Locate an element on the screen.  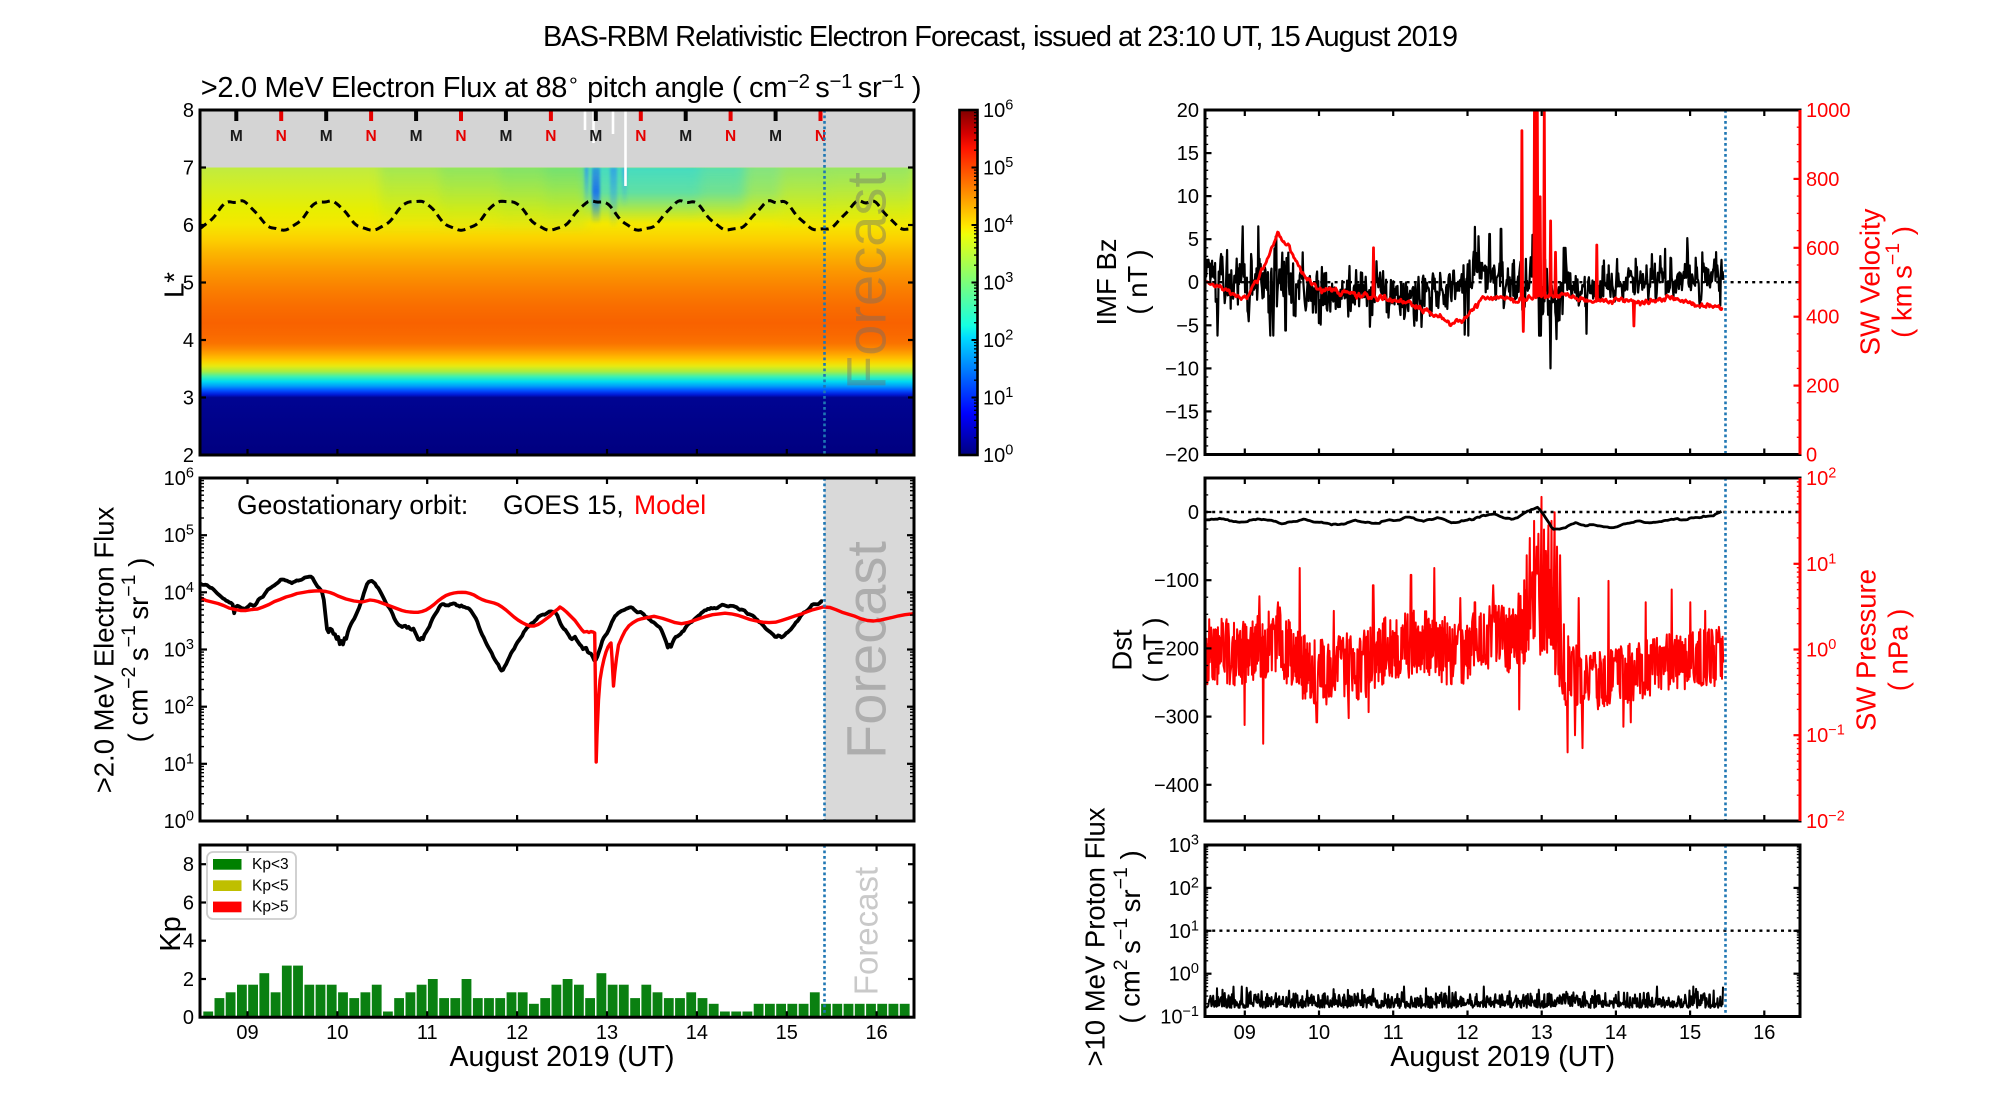
svg-text: Kp is located at coordinates (171, 933).